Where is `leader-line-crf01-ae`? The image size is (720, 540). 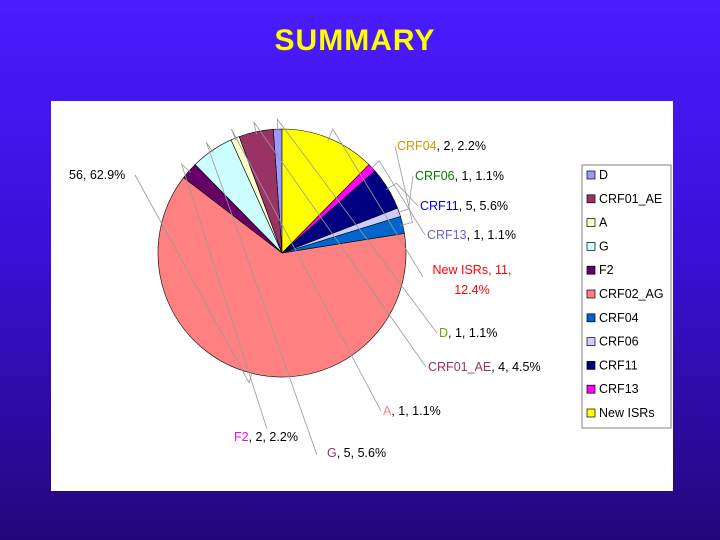 leader-line-crf01-ae is located at coordinates (340, 244).